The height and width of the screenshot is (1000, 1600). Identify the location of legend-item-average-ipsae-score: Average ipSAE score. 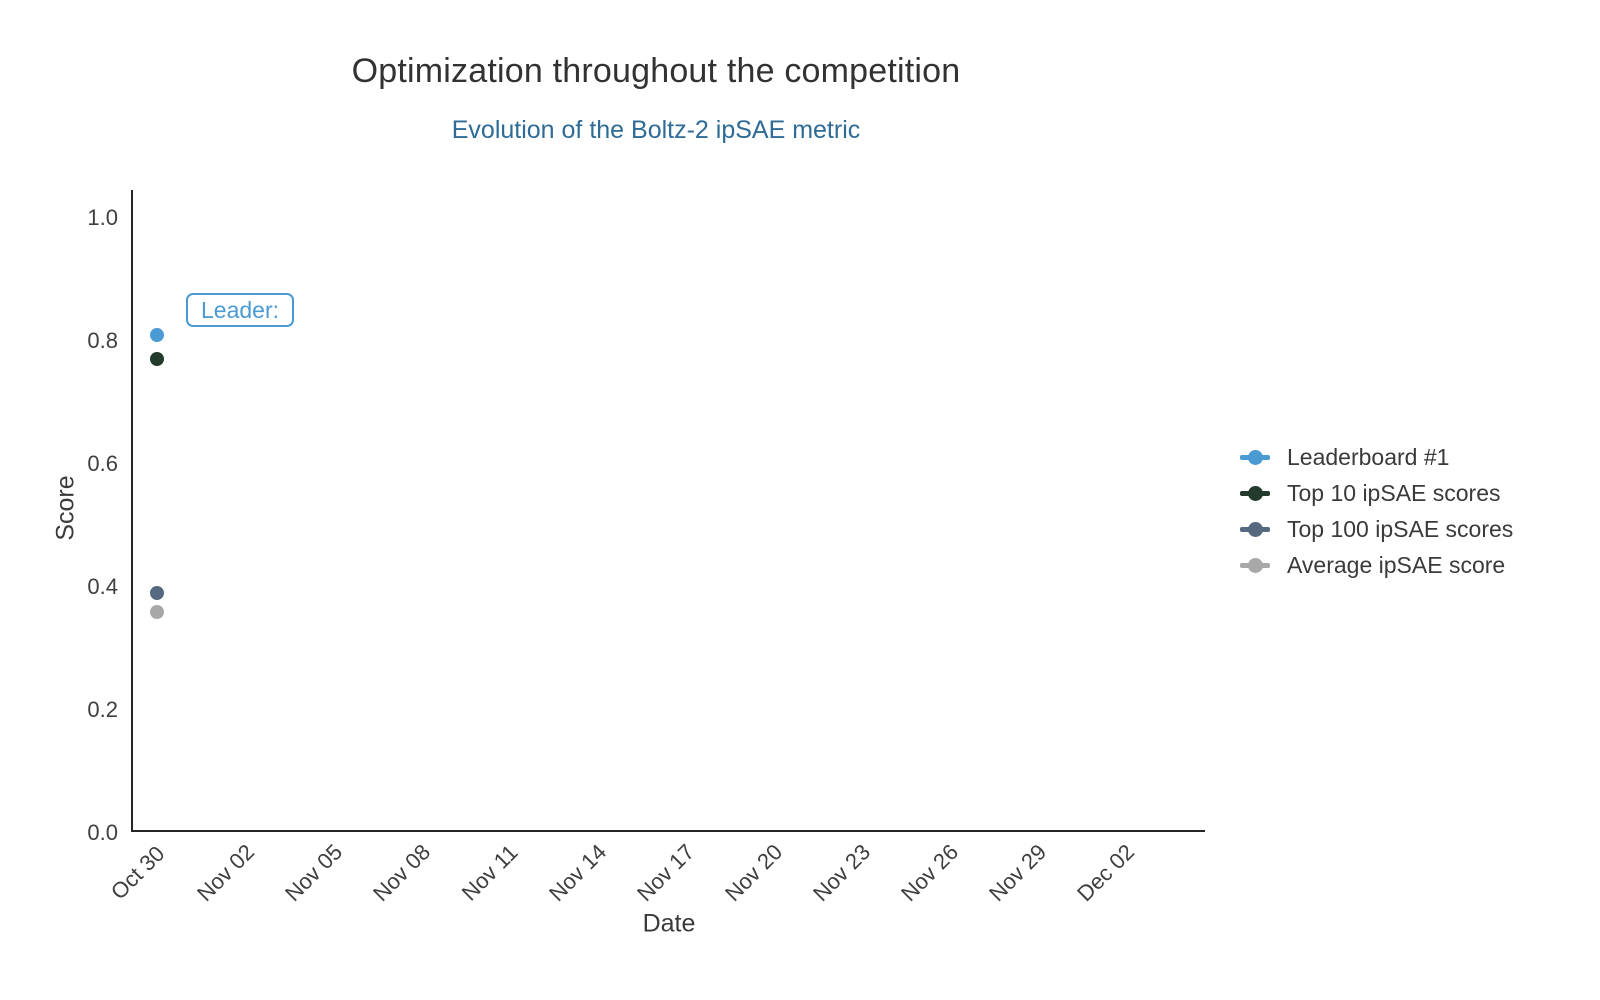
(1376, 565).